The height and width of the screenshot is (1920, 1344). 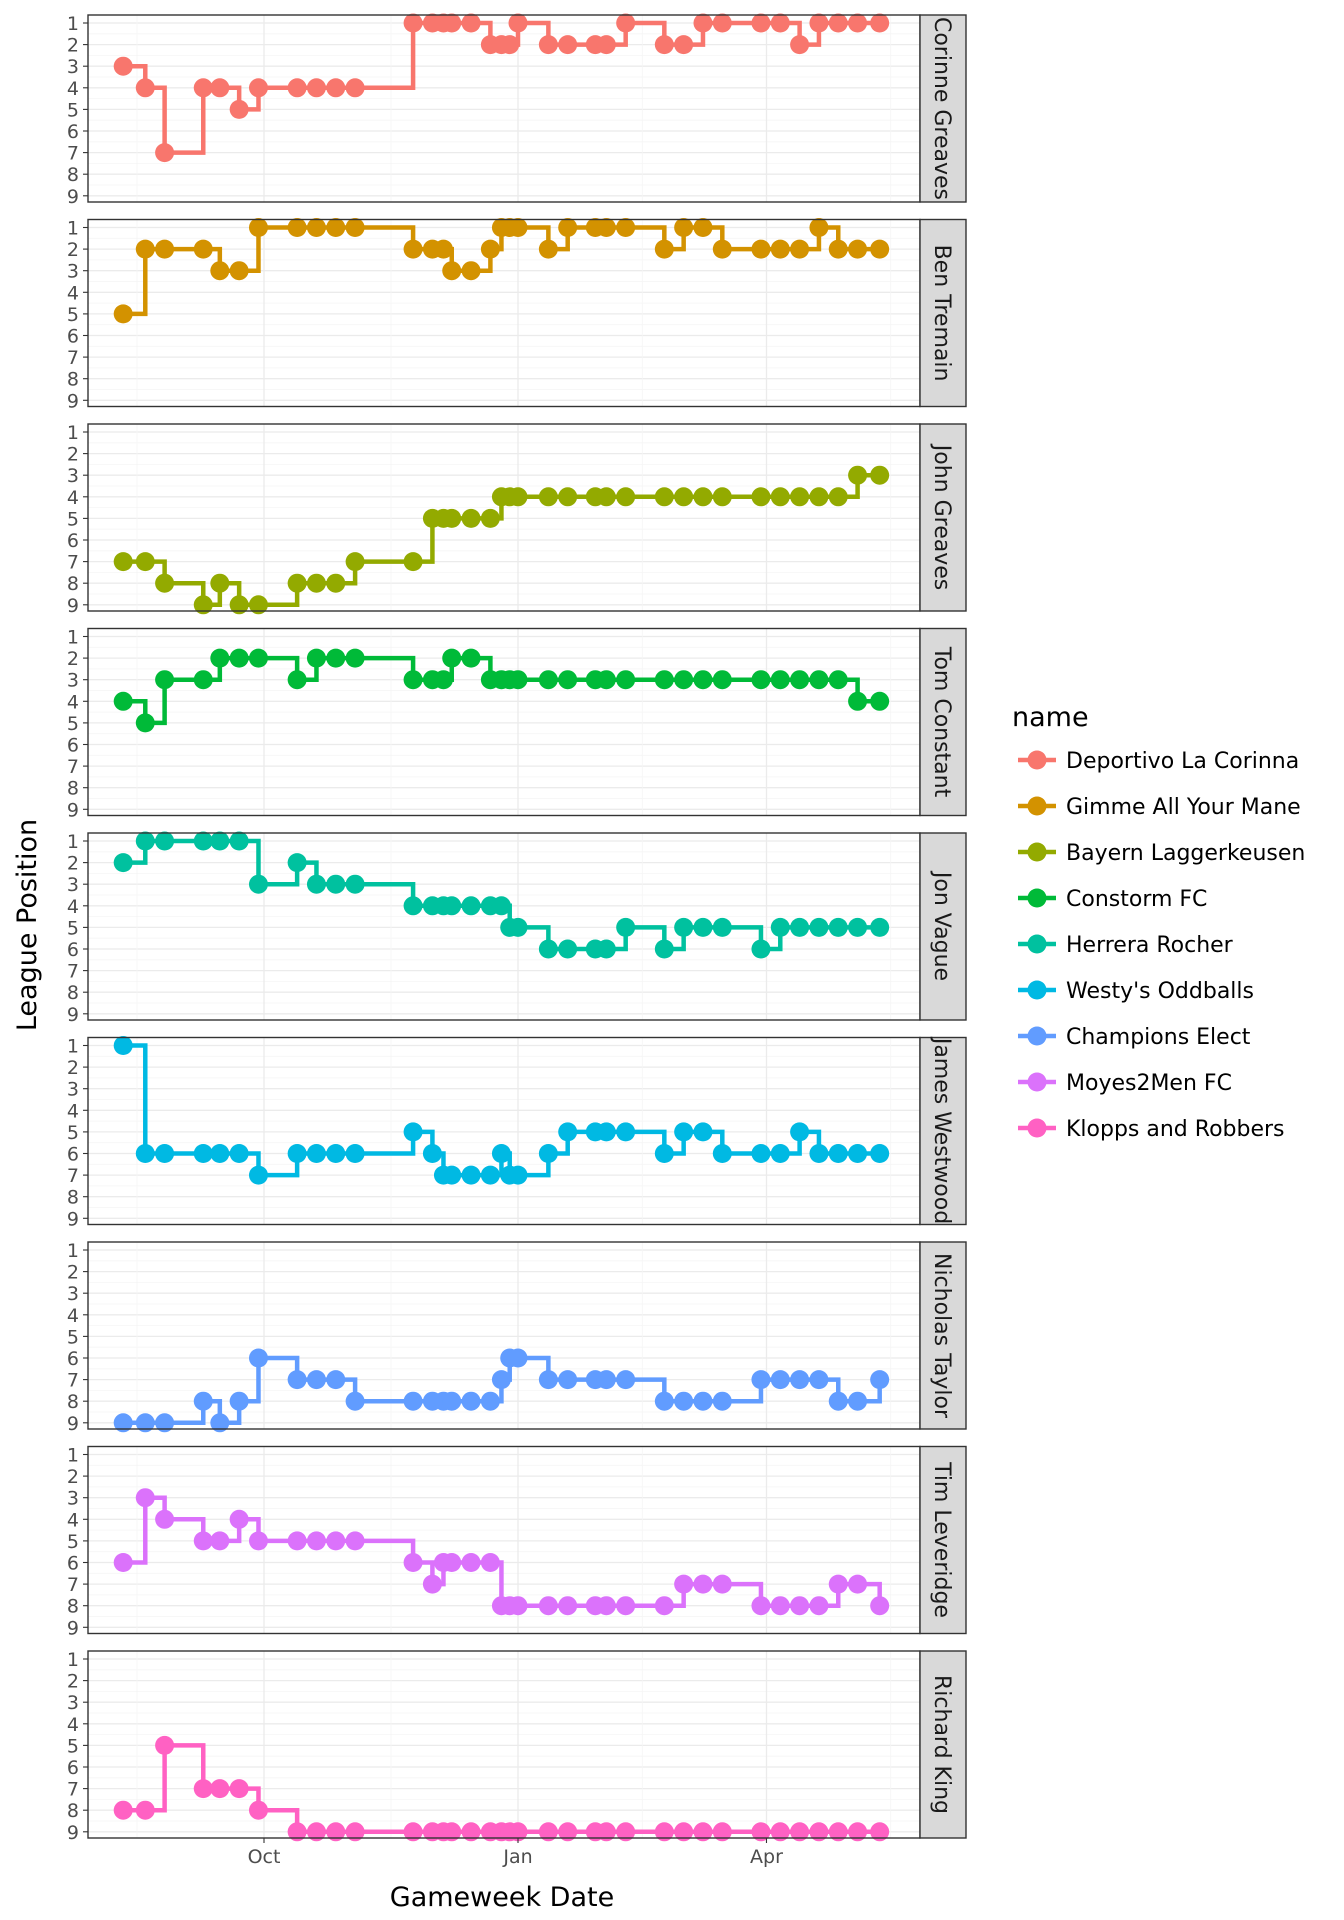 What do you see at coordinates (73, 1424) in the screenshot?
I see `y-tick-label: 9` at bounding box center [73, 1424].